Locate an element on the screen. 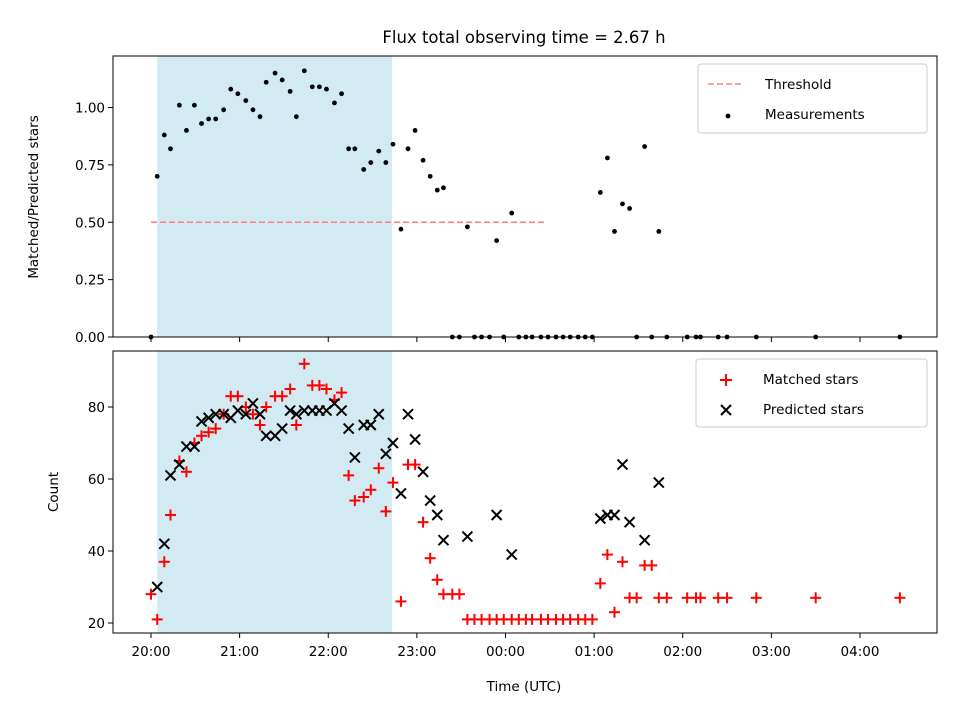 This screenshot has height=720, width=960. legend-threshold-label: Threshold is located at coordinates (798, 85).